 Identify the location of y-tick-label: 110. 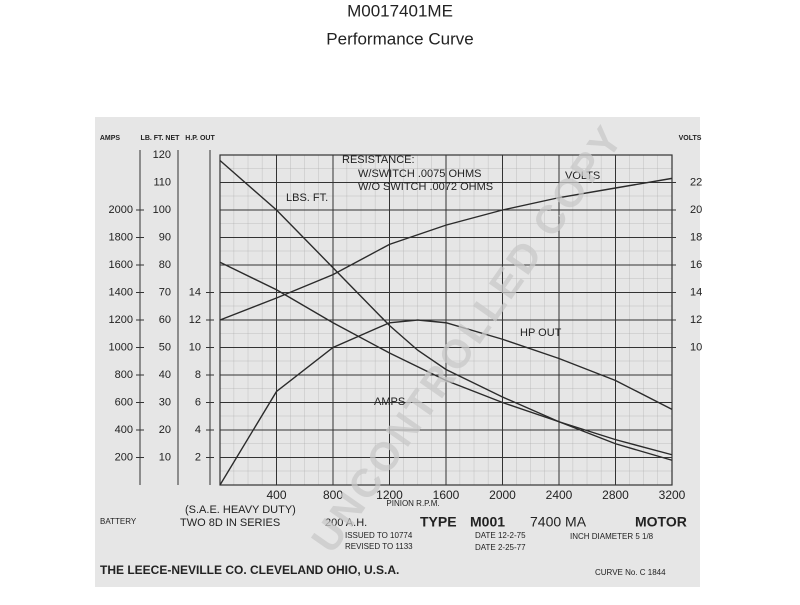
(162, 182).